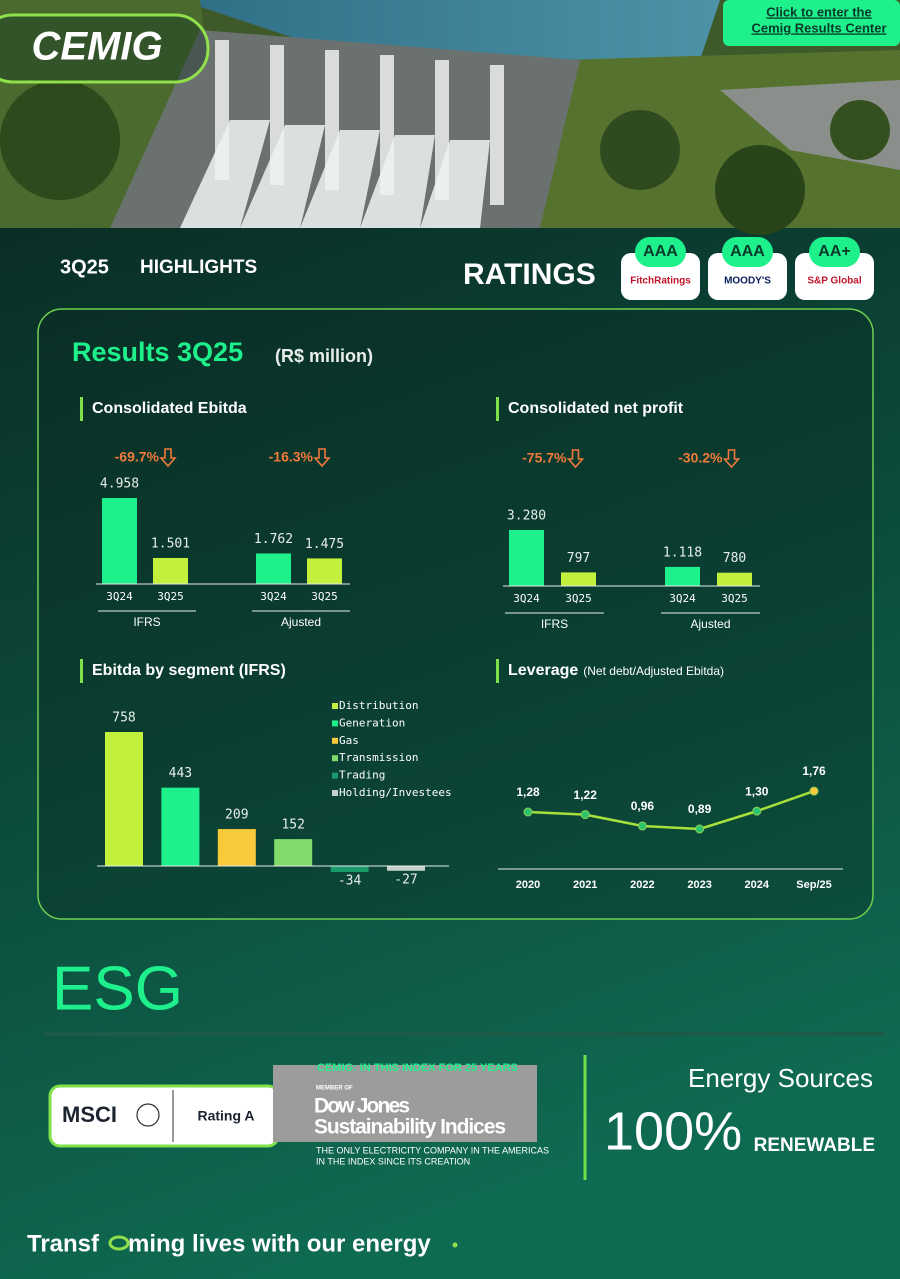  What do you see at coordinates (405, 879) in the screenshot?
I see `value-label: -27` at bounding box center [405, 879].